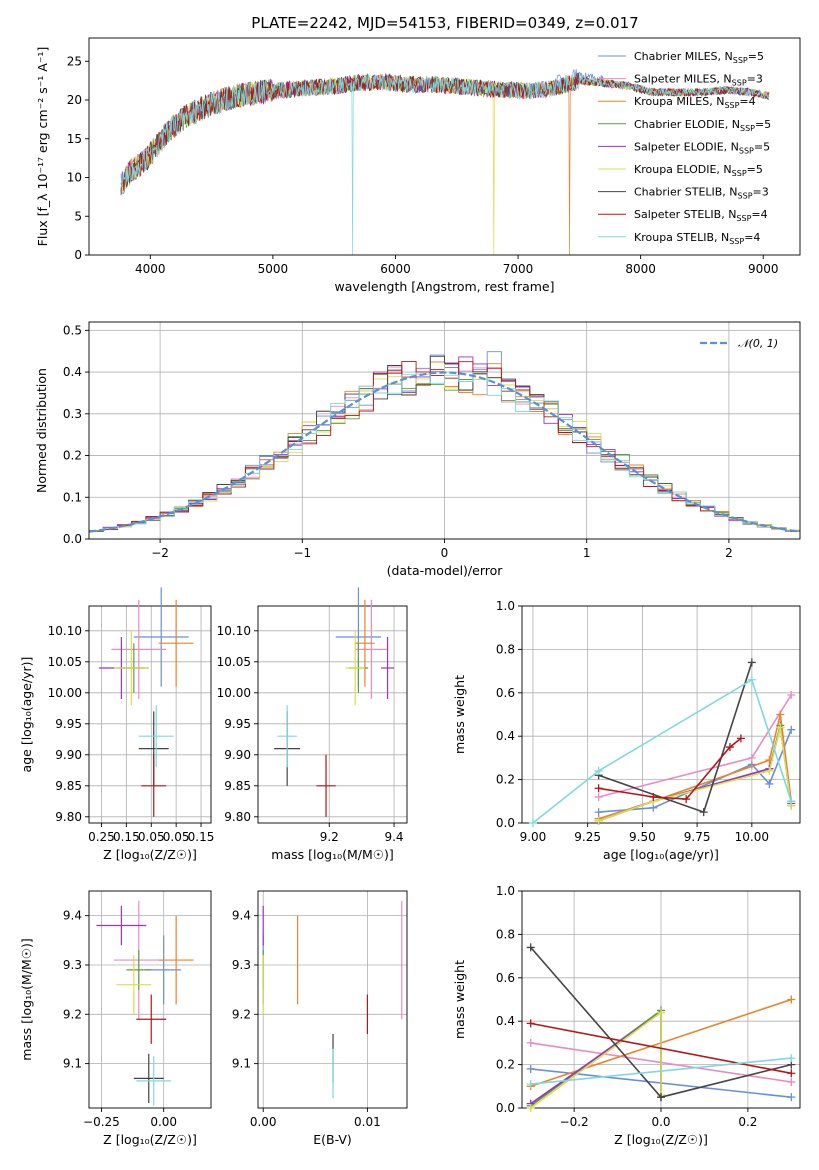 The width and height of the screenshot is (819, 1170). What do you see at coordinates (72, 1064) in the screenshot?
I see `y-tick-label: 9.1` at bounding box center [72, 1064].